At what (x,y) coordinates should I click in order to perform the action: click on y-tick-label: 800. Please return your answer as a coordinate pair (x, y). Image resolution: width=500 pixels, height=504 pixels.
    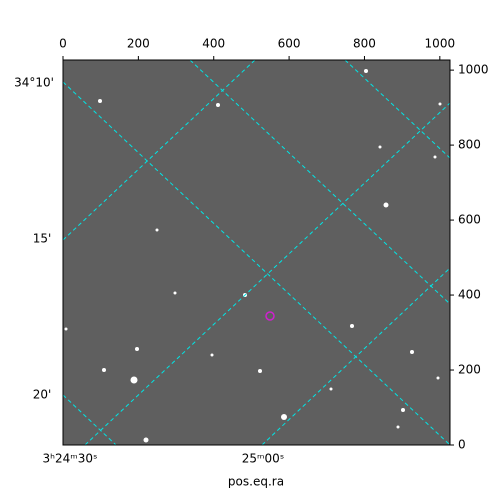
    Looking at the image, I should click on (469, 145).